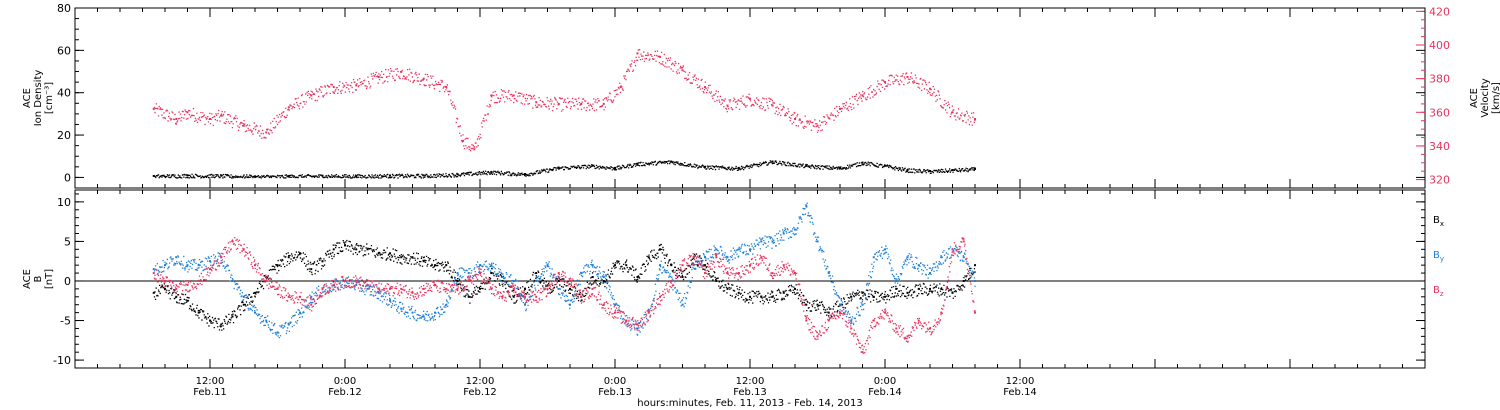 This screenshot has width=1500, height=410. Describe the element at coordinates (210, 392) in the screenshot. I see `x-tick-label-date: Feb.11` at that location.